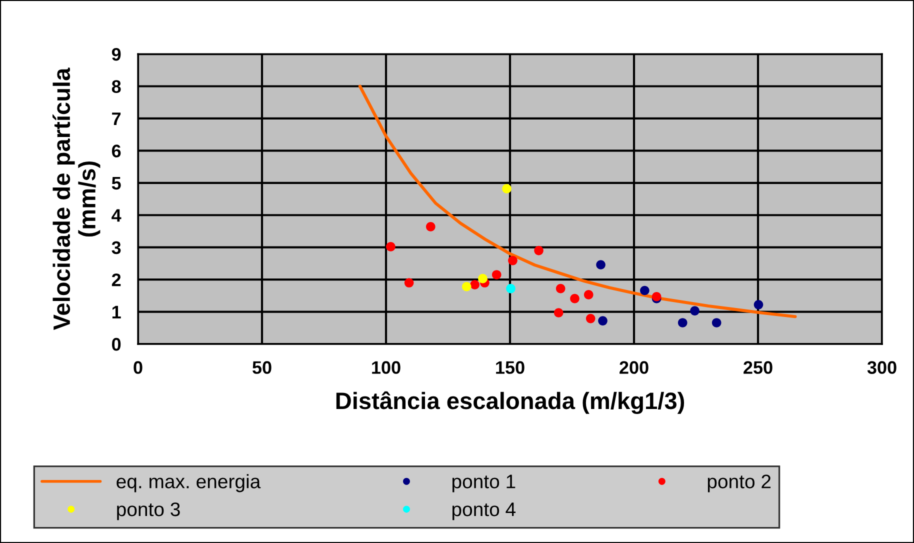 The width and height of the screenshot is (914, 543). Describe the element at coordinates (510, 402) in the screenshot. I see `x-axis-title: Distância escalonada (m/kg1/3)` at that location.